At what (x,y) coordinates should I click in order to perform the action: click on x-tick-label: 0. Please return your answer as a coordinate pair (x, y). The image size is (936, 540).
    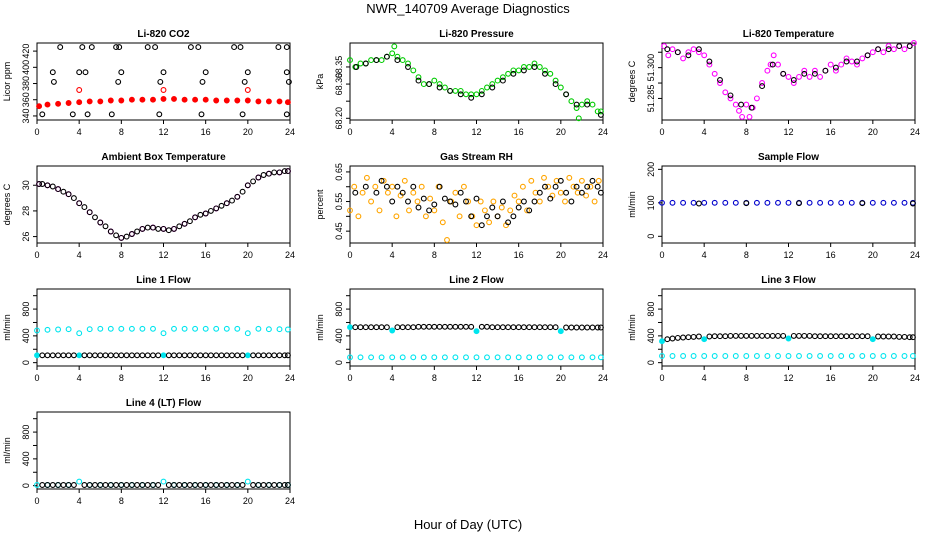
    Looking at the image, I should click on (36, 132).